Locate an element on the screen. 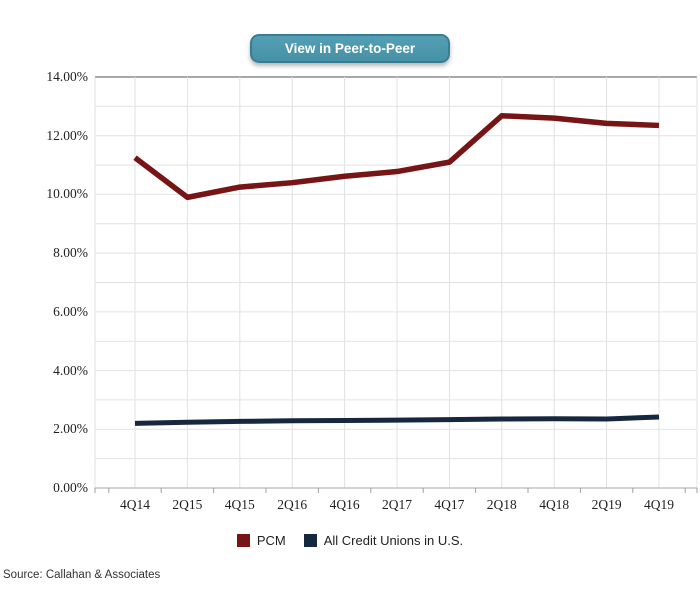 The image size is (700, 590). x-axis-label: 4Q18 is located at coordinates (554, 504).